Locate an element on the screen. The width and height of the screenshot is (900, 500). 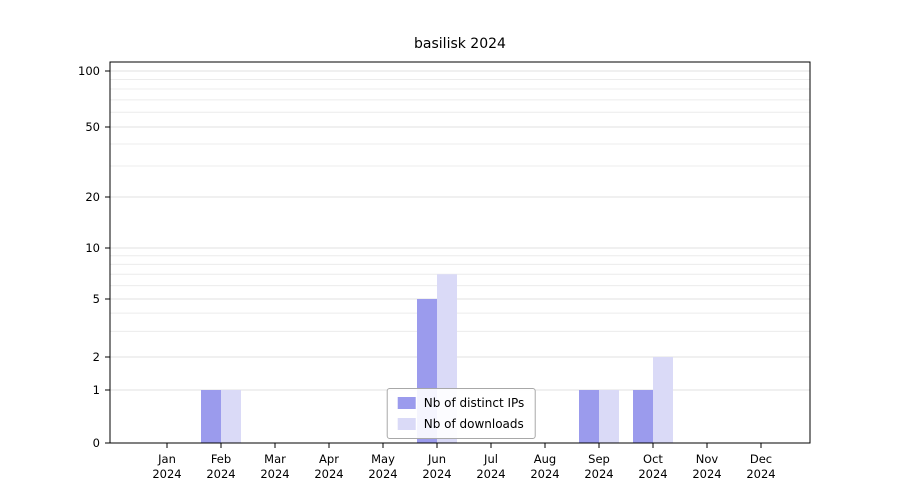
x-tick-label-month: Feb is located at coordinates (221, 459).